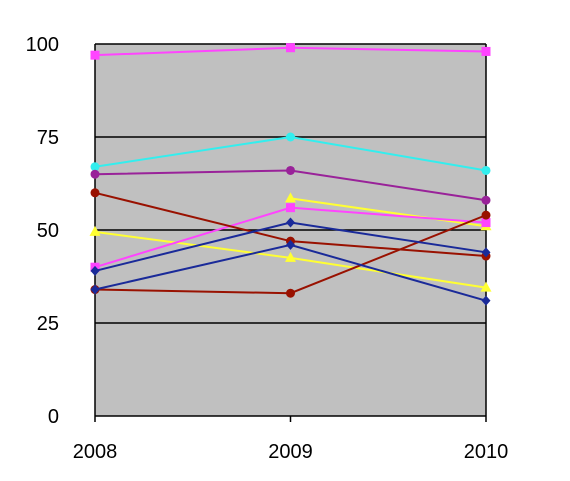  I want to click on x-tick-labels: 2008 2009 2010, so click(291, 439).